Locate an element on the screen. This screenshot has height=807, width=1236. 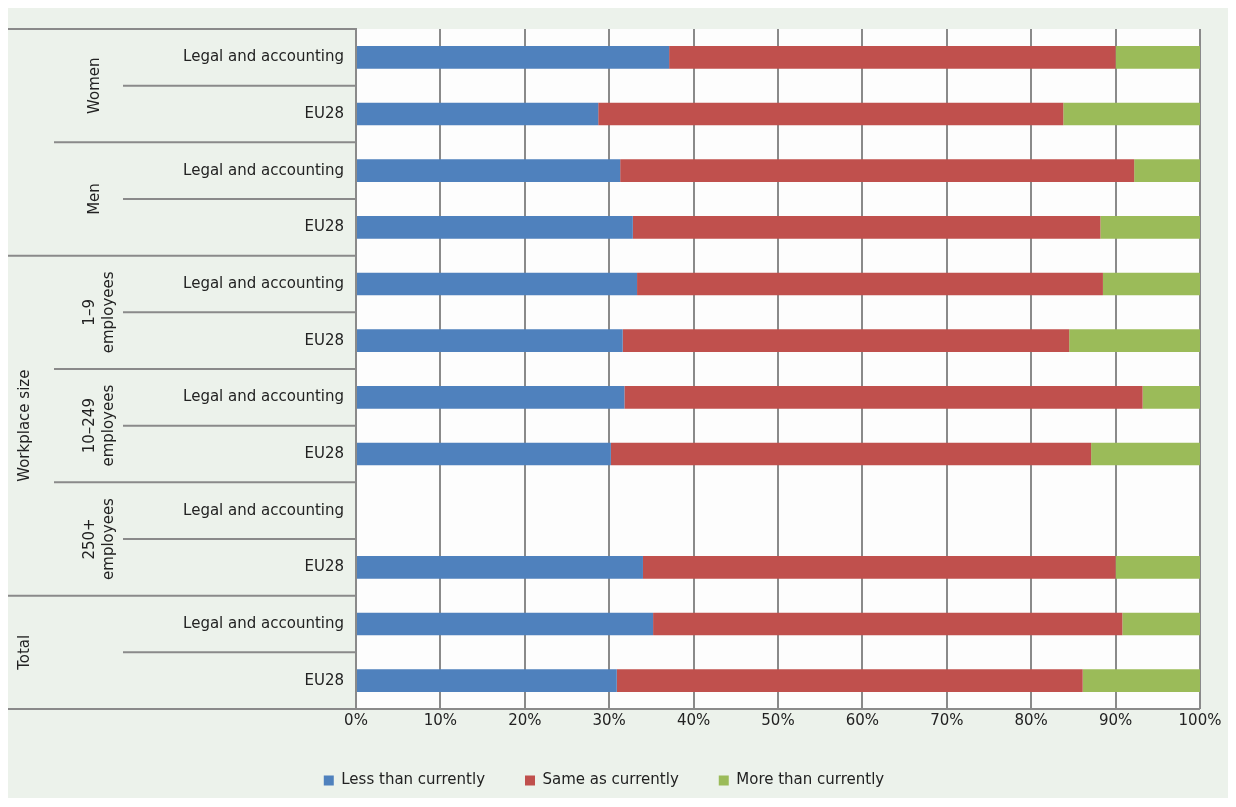
x-tick-label: 90% is located at coordinates (1115, 719).